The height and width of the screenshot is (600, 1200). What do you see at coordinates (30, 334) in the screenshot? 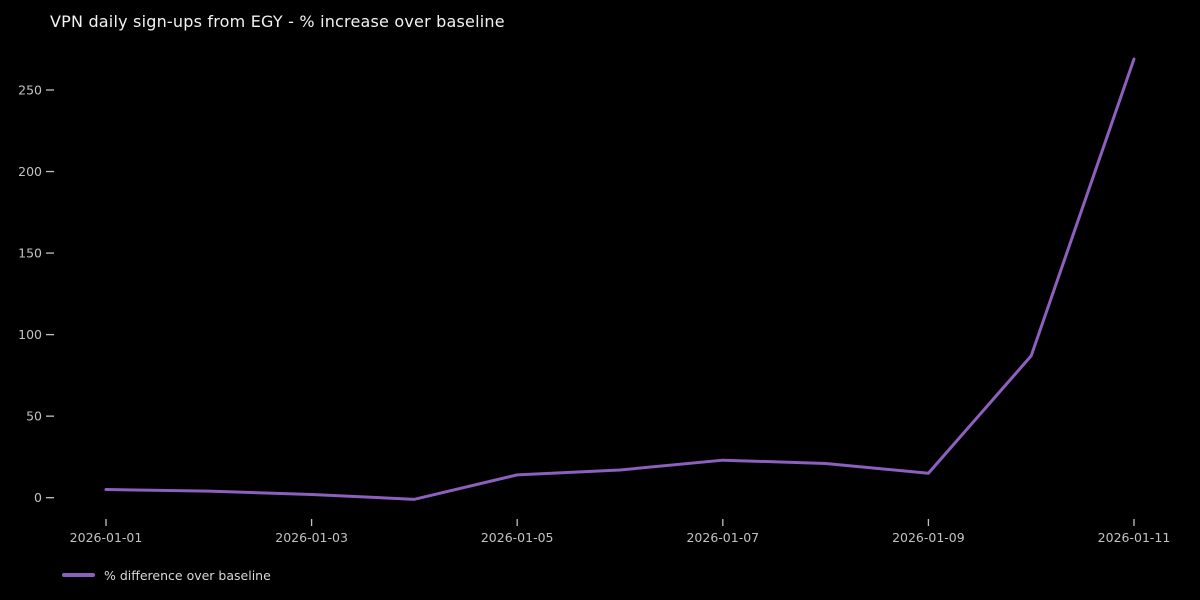
I see `y-tick-label: 100` at bounding box center [30, 334].